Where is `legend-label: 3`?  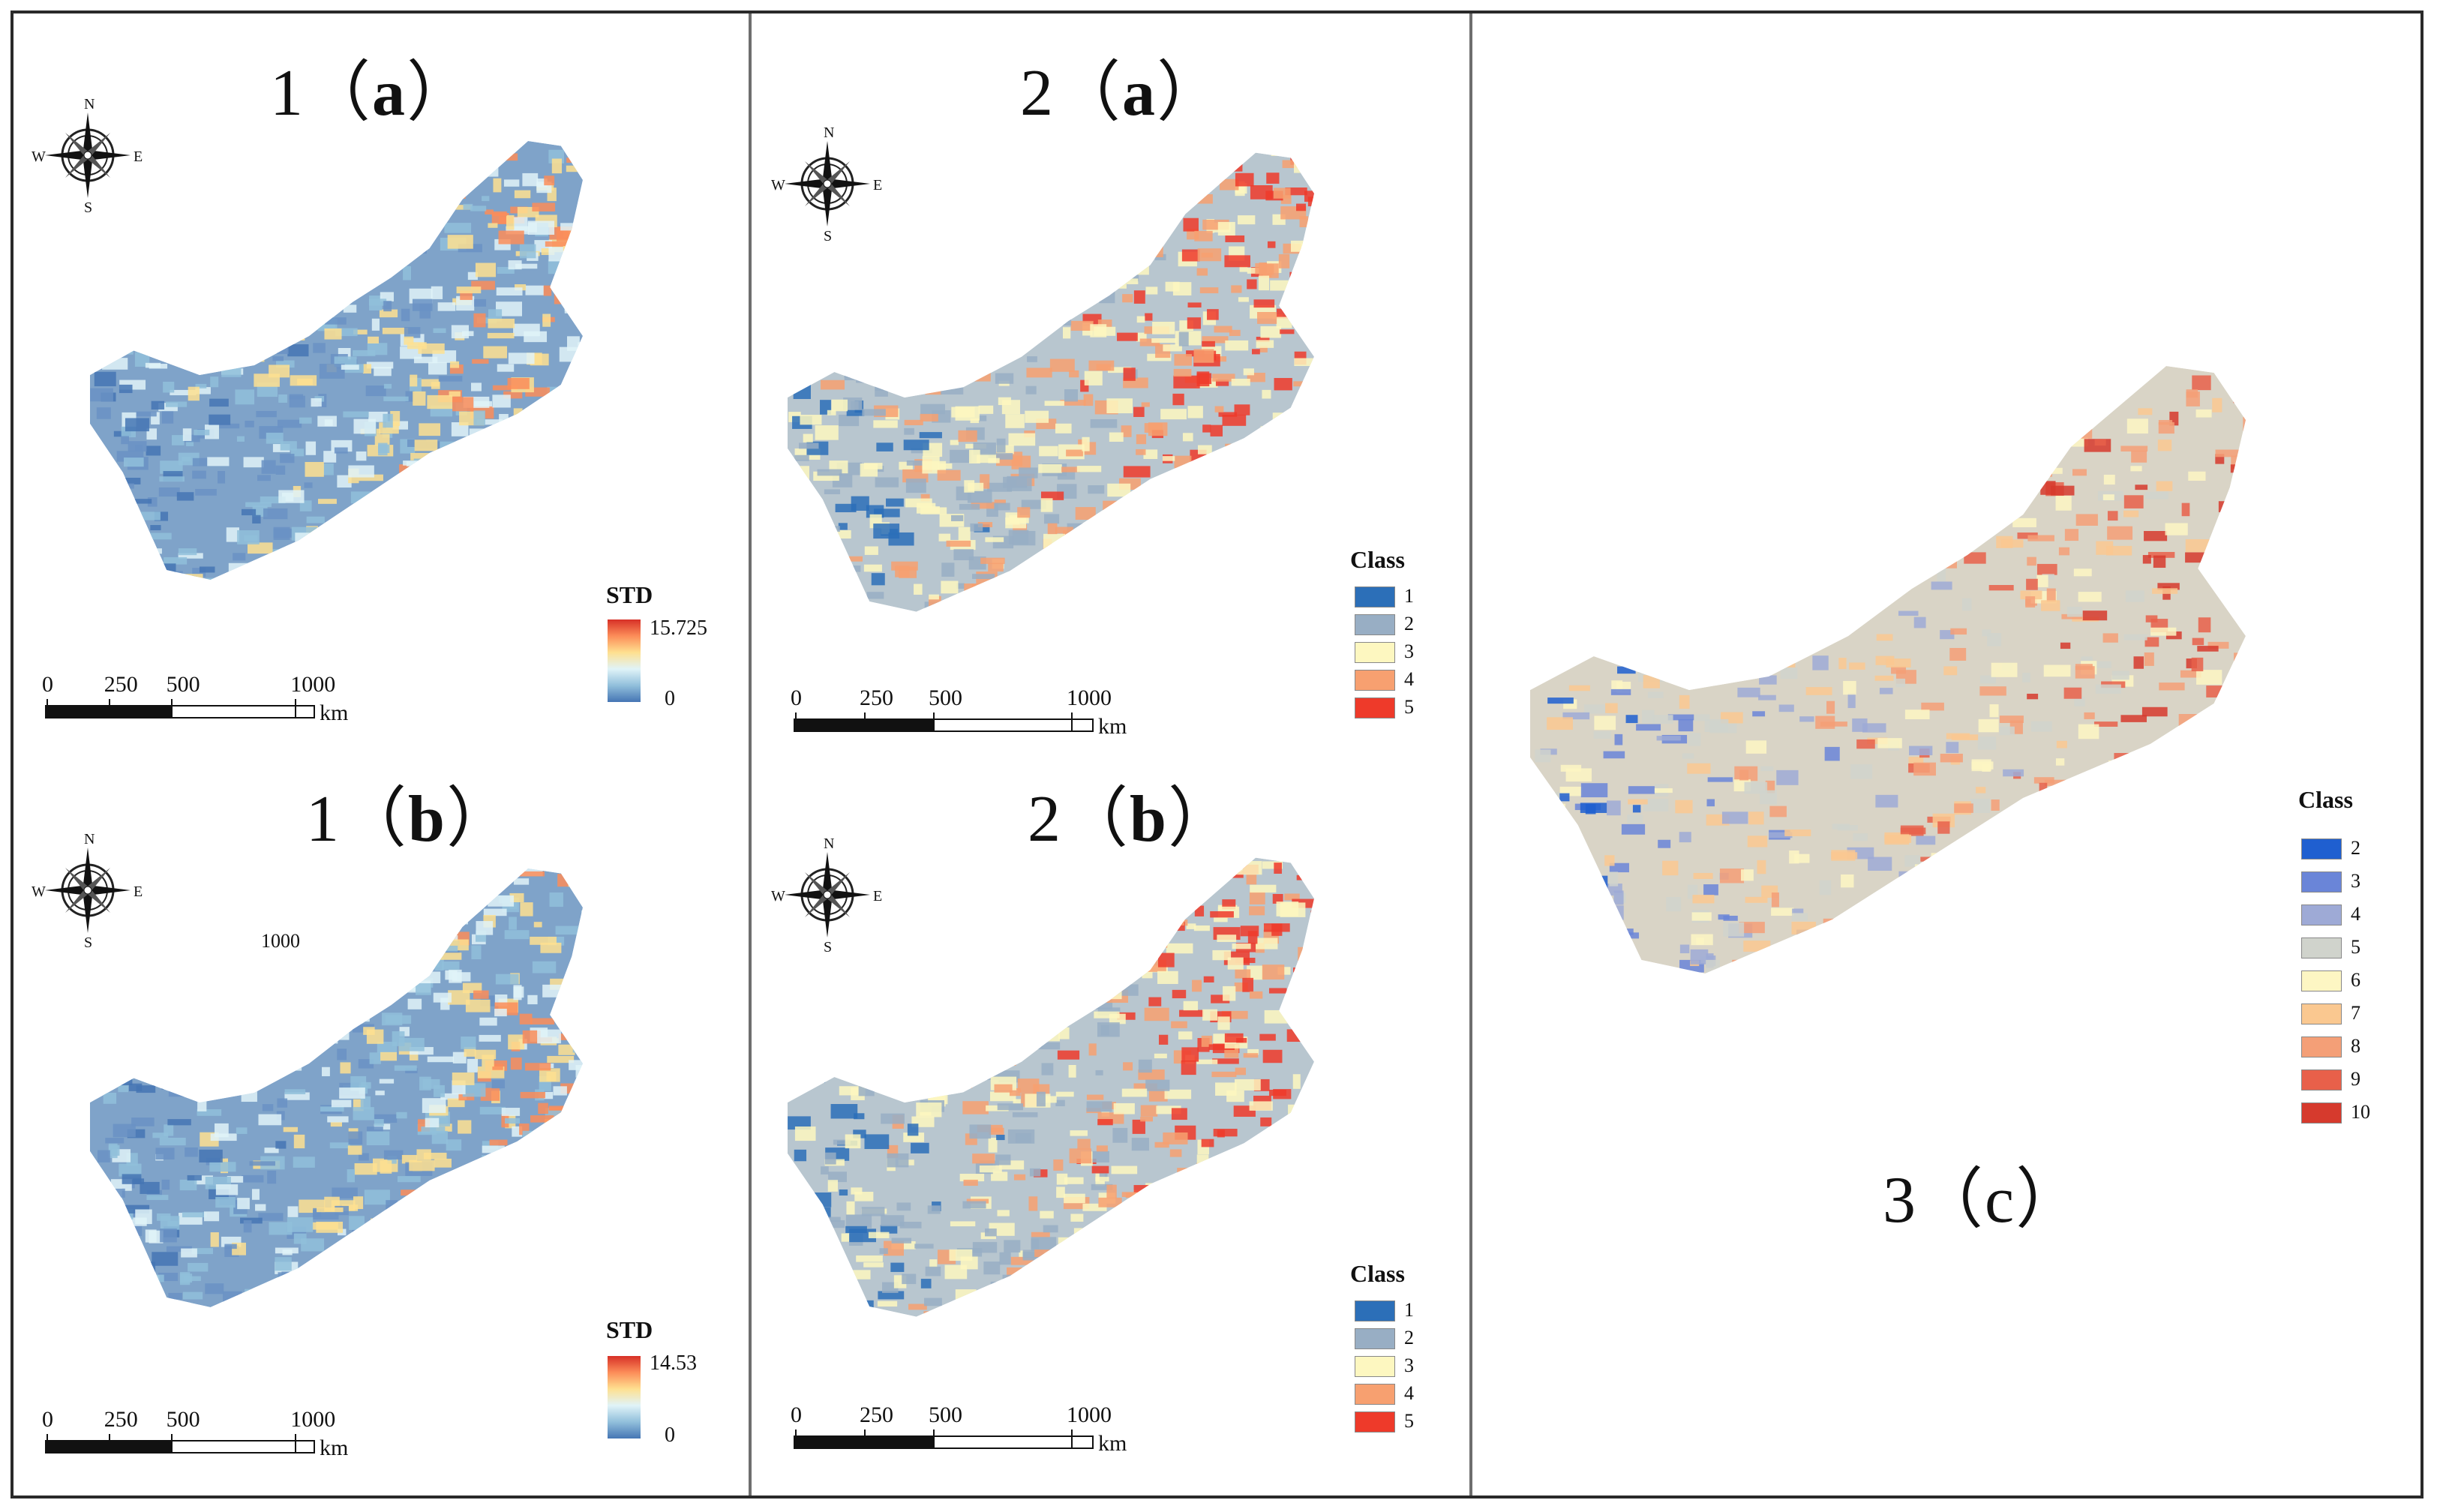
legend-label: 3 is located at coordinates (1409, 651).